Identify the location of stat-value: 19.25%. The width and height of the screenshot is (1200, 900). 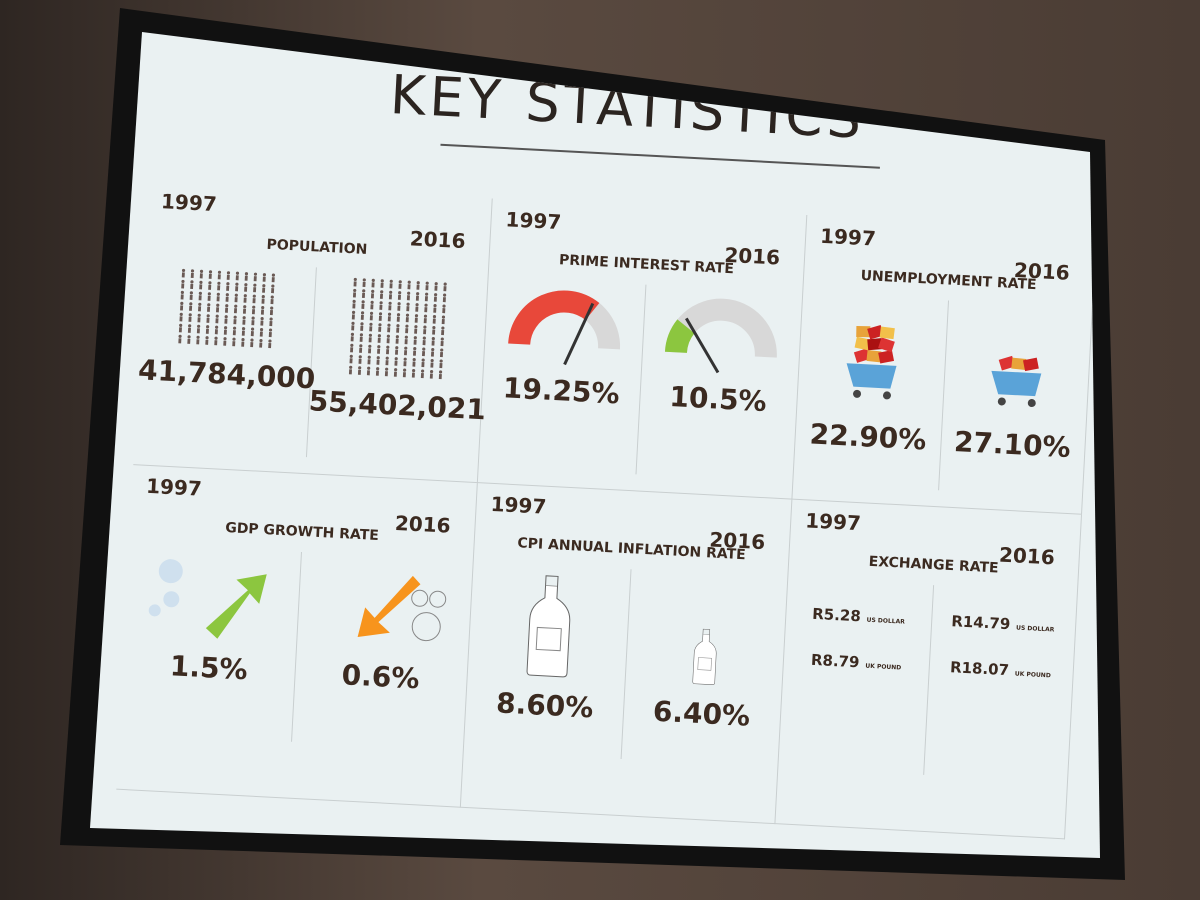
(561, 391).